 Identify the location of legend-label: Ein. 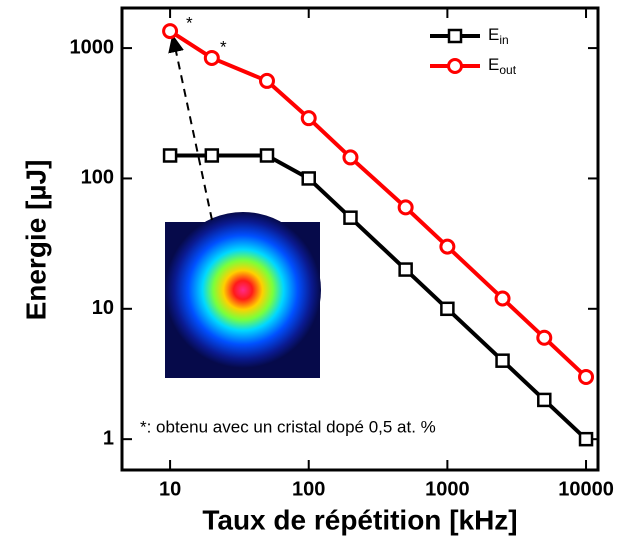
(498, 36).